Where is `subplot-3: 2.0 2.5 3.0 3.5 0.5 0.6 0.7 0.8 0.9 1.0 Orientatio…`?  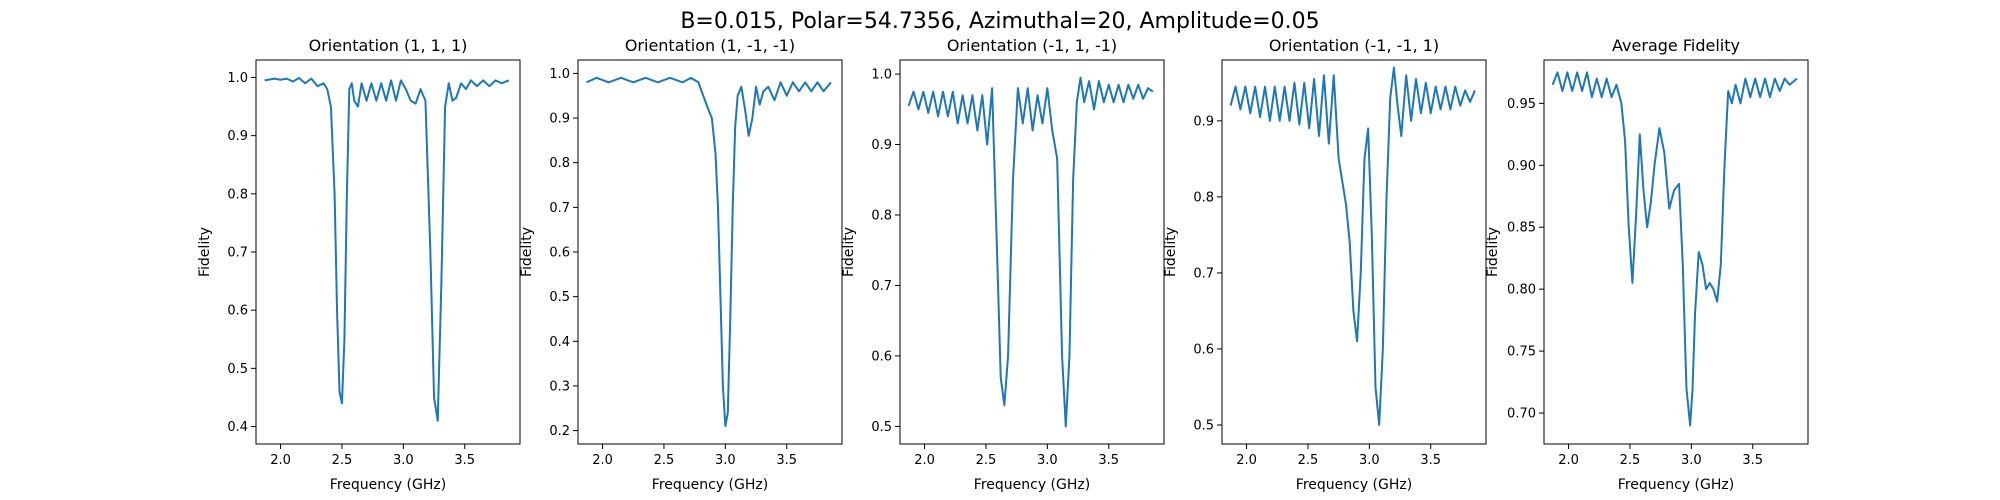 subplot-3: 2.0 2.5 3.0 3.5 0.5 0.6 0.7 0.8 0.9 1.0 Orientatio… is located at coordinates (1003, 264).